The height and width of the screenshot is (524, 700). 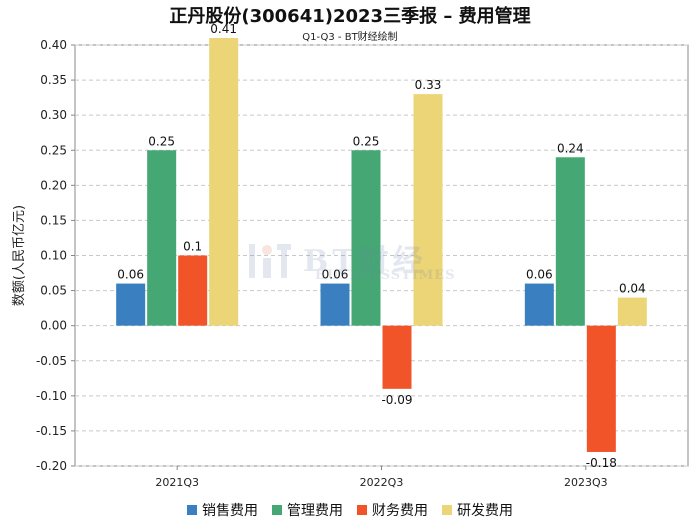 I want to click on x-tick-label: 2021Q3, so click(x=177, y=482).